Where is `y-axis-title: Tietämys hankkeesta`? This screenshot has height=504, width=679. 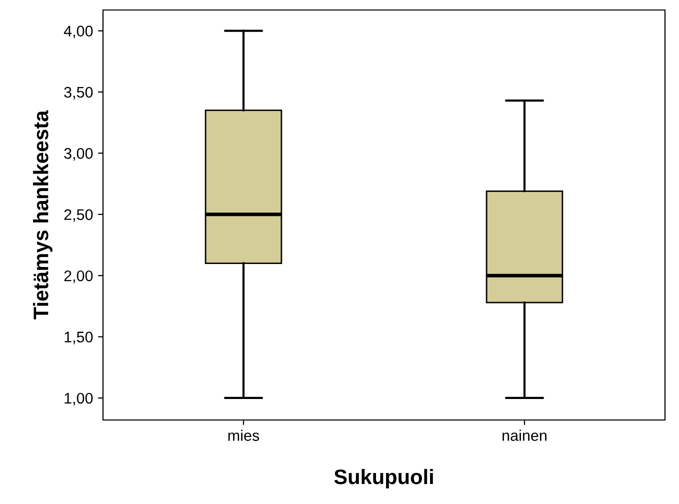
y-axis-title: Tietämys hankkeesta is located at coordinates (42, 215).